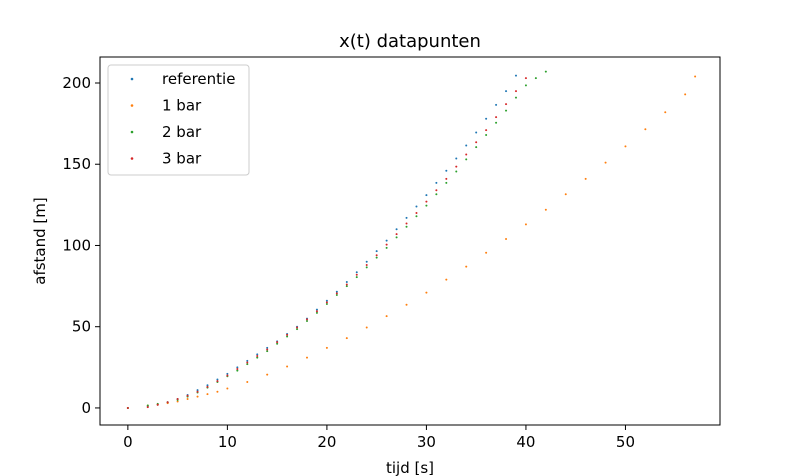 The height and width of the screenshot is (476, 800). What do you see at coordinates (227, 442) in the screenshot?
I see `x-tick-label: 10` at bounding box center [227, 442].